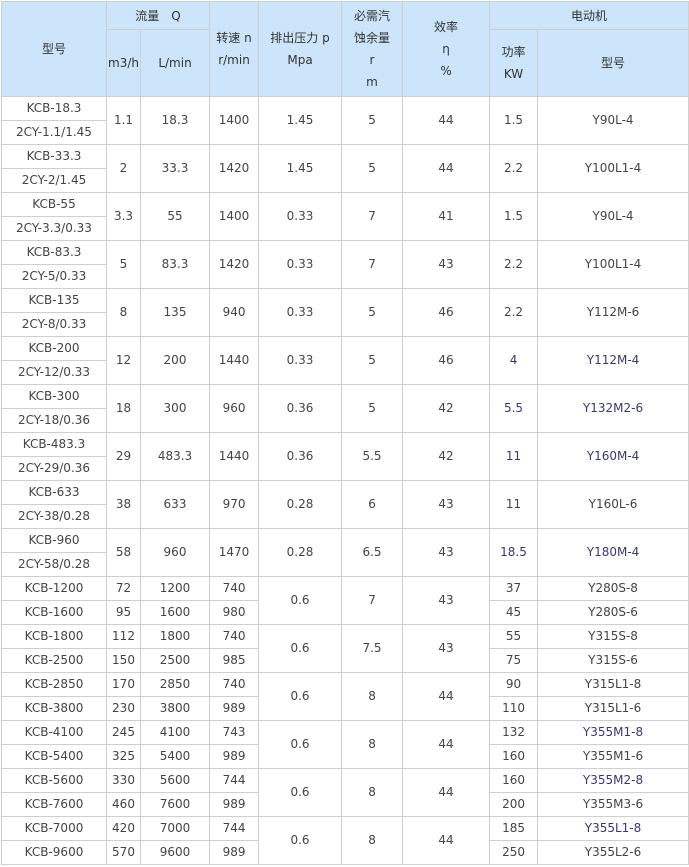 This screenshot has height=867, width=689. What do you see at coordinates (175, 312) in the screenshot?
I see `flow-lmin-cell: 135` at bounding box center [175, 312].